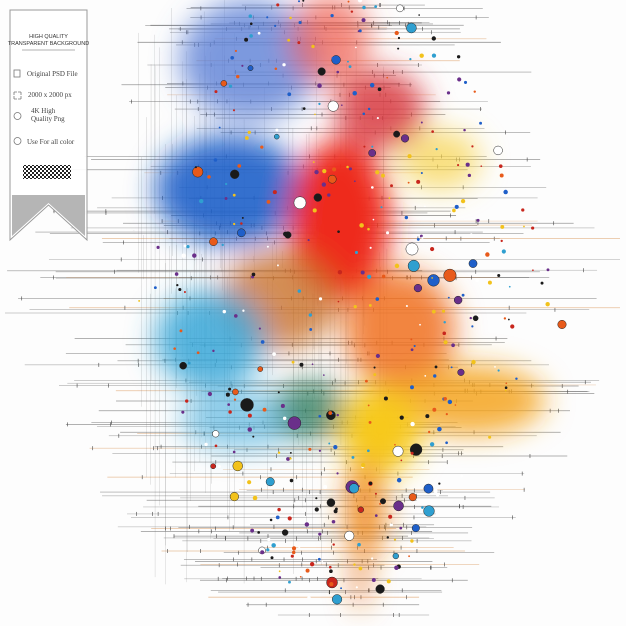  I want to click on blob, so click(380, 110).